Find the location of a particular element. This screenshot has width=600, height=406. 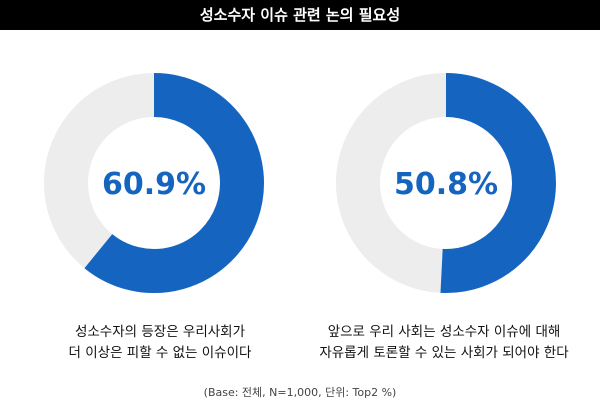

donut-1-caption: 성소수자의 등장은 우리사회가 더 이상은 피할 수 없는 이슈이다 is located at coordinates (160, 343).